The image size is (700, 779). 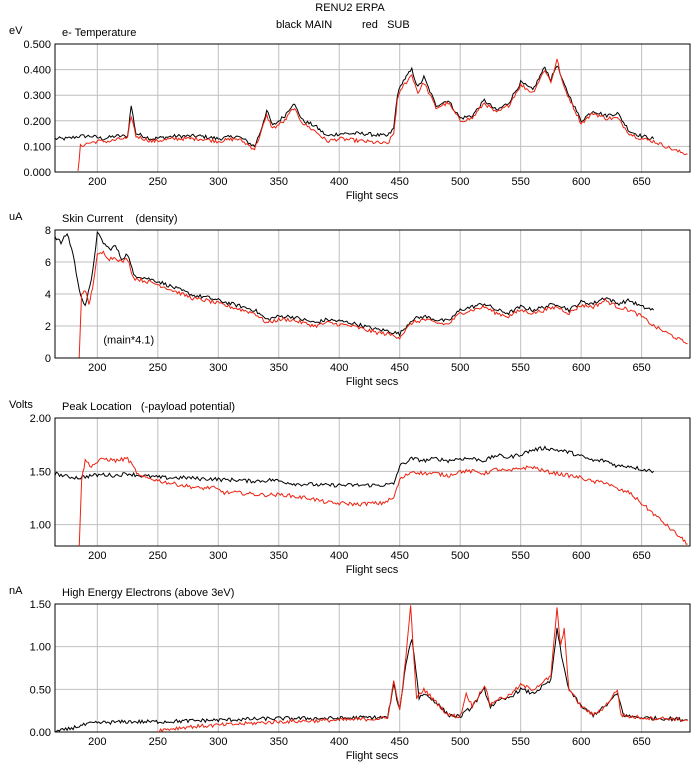 What do you see at coordinates (16, 591) in the screenshot?
I see `y-unit-label: nA` at bounding box center [16, 591].